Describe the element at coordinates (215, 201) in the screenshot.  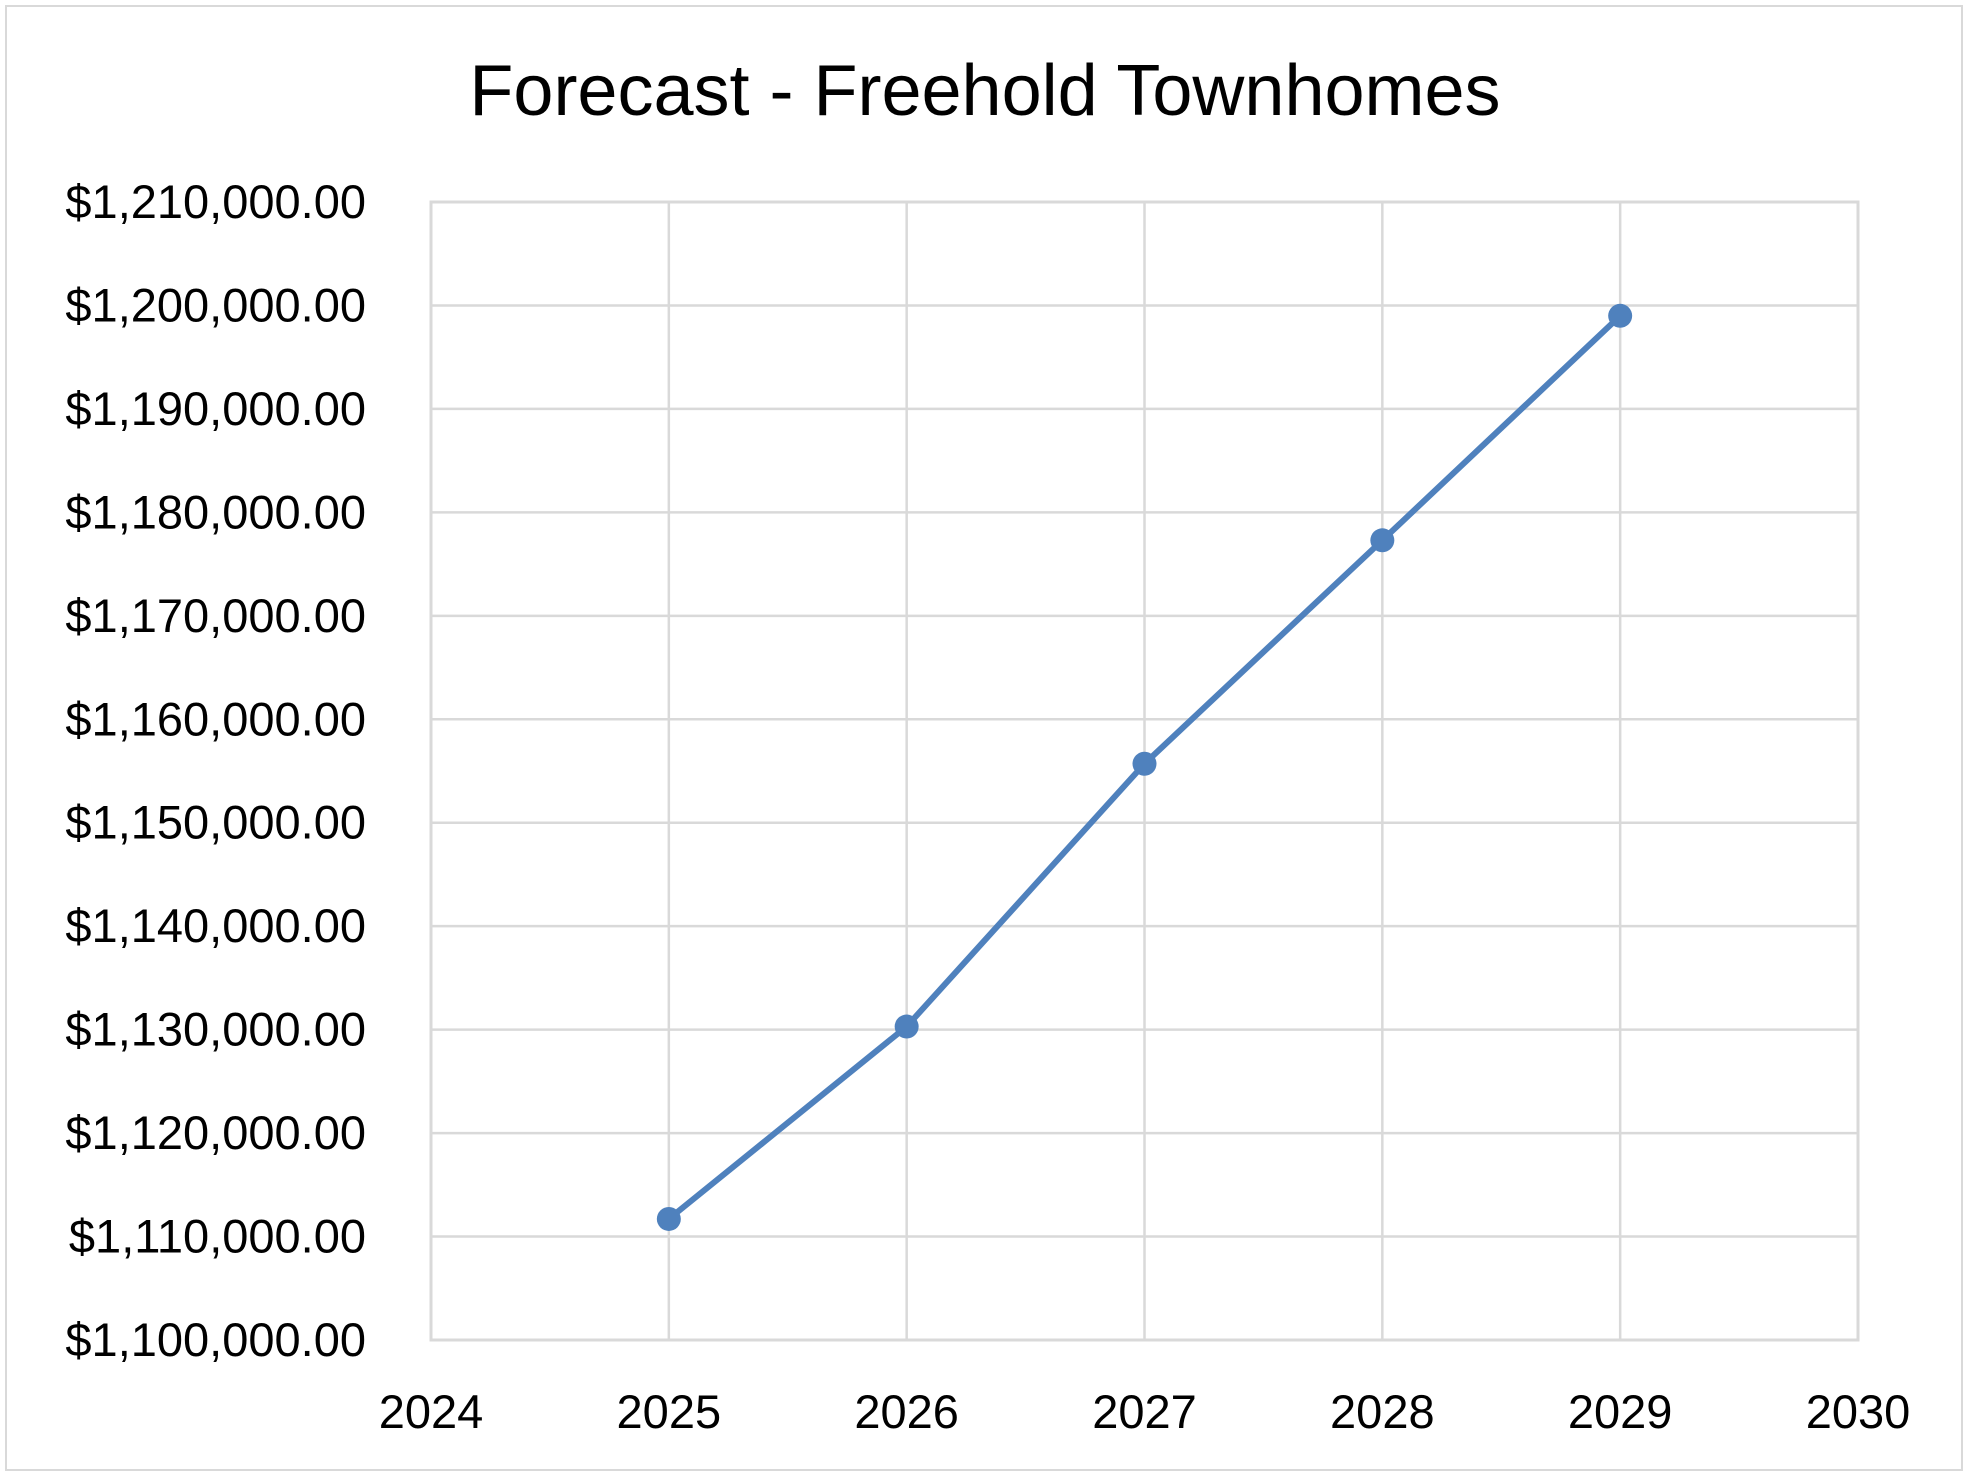
I see `y-tick-label: $1,210,000.00` at that location.